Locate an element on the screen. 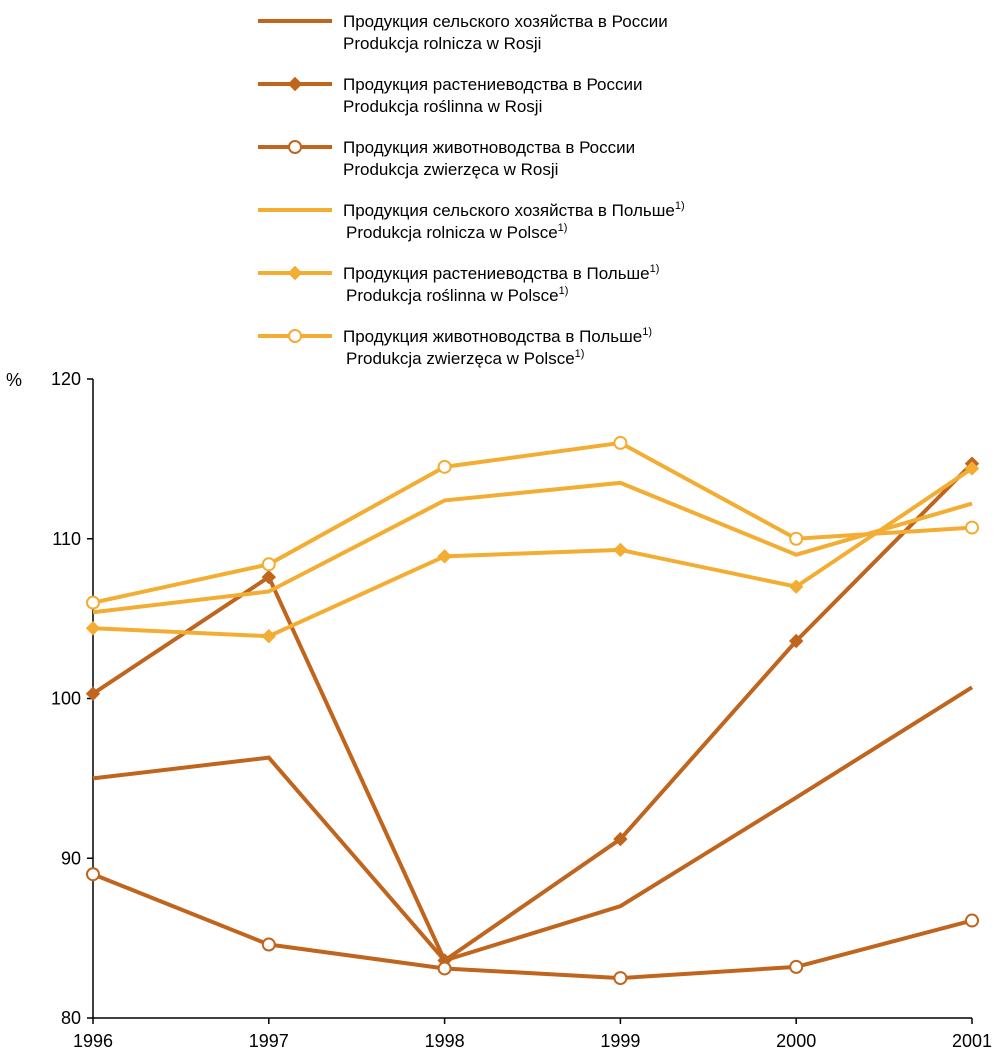  x-tick-label: 1997 is located at coordinates (269, 1041).